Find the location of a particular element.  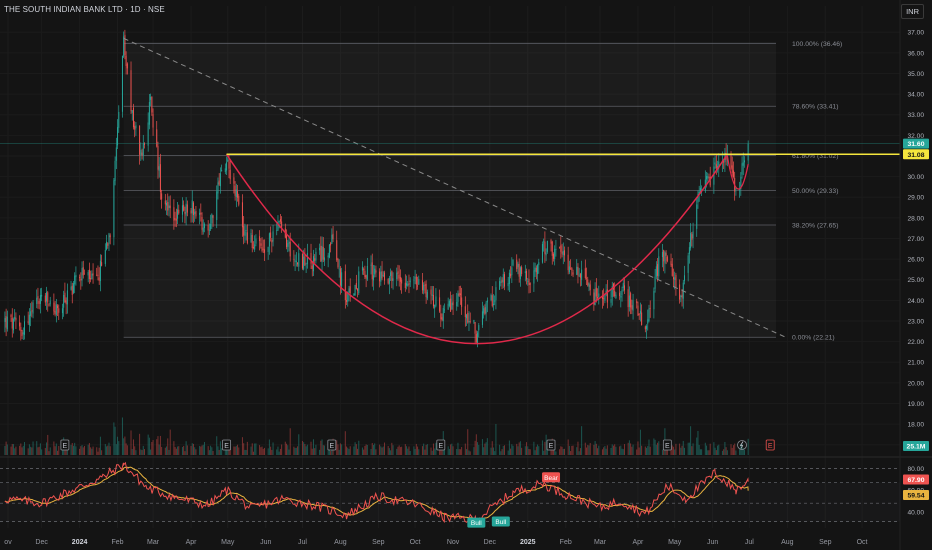

currency-button: INR is located at coordinates (912, 11).